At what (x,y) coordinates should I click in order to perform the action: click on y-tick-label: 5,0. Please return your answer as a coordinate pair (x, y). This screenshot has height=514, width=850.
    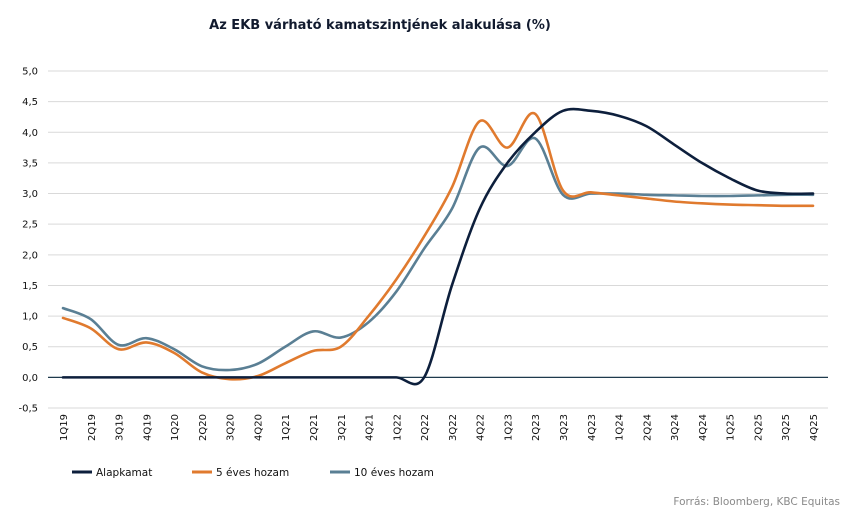
    Looking at the image, I should click on (30, 72).